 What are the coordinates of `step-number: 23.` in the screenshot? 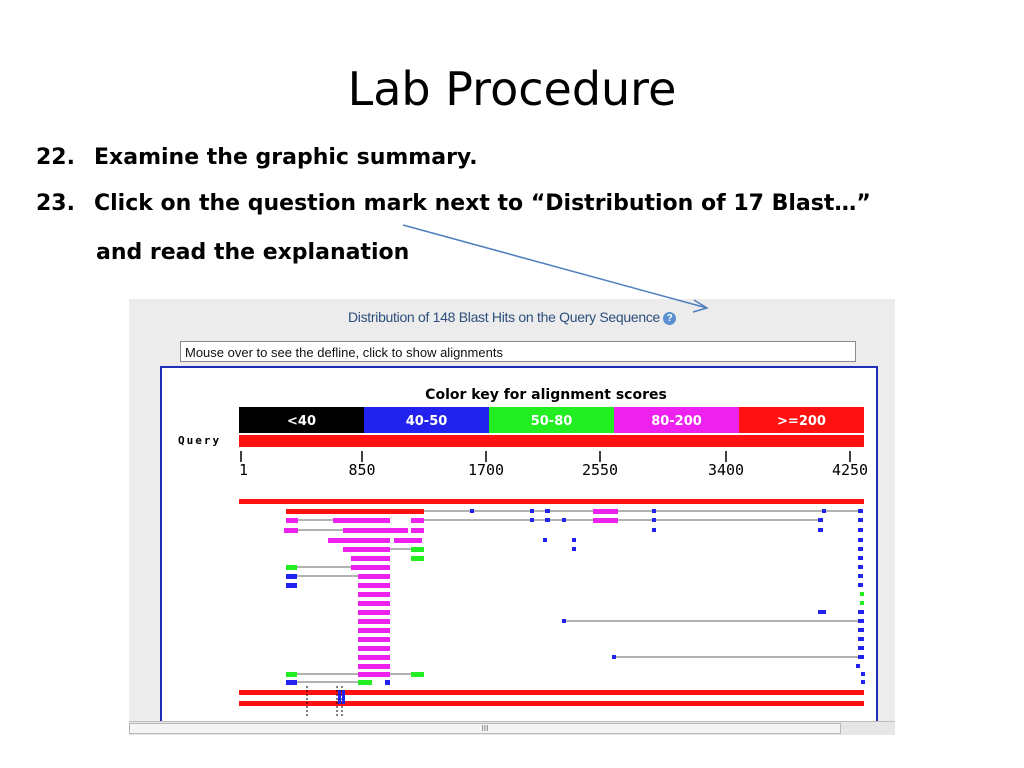 It's located at (55, 203).